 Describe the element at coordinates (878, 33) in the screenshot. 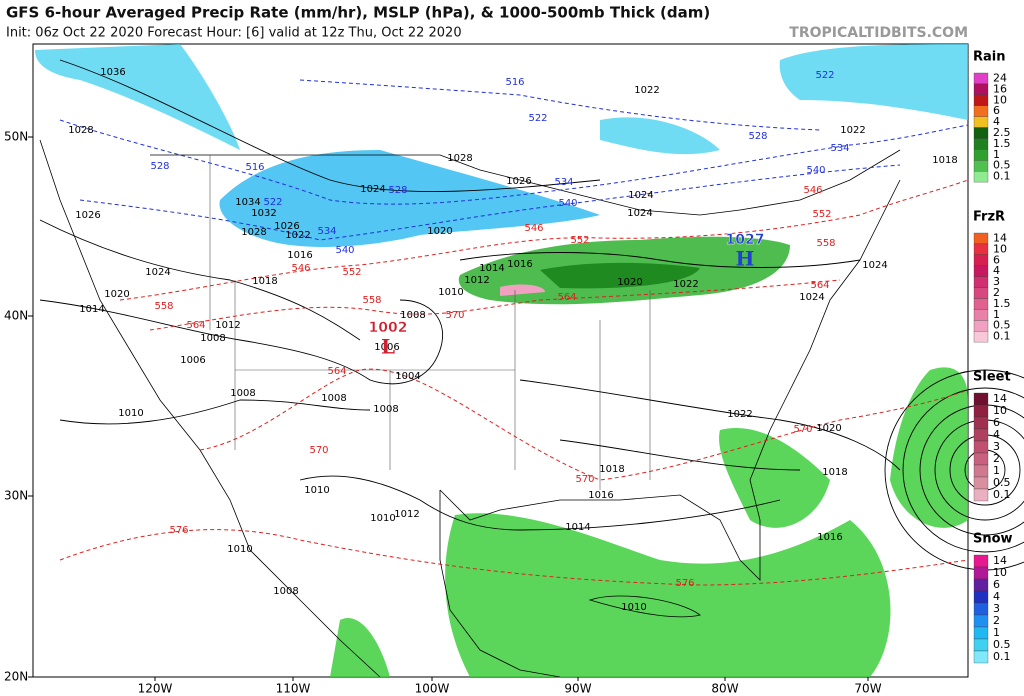

I see `watermark: TROPICALTIDBITS.COM` at that location.